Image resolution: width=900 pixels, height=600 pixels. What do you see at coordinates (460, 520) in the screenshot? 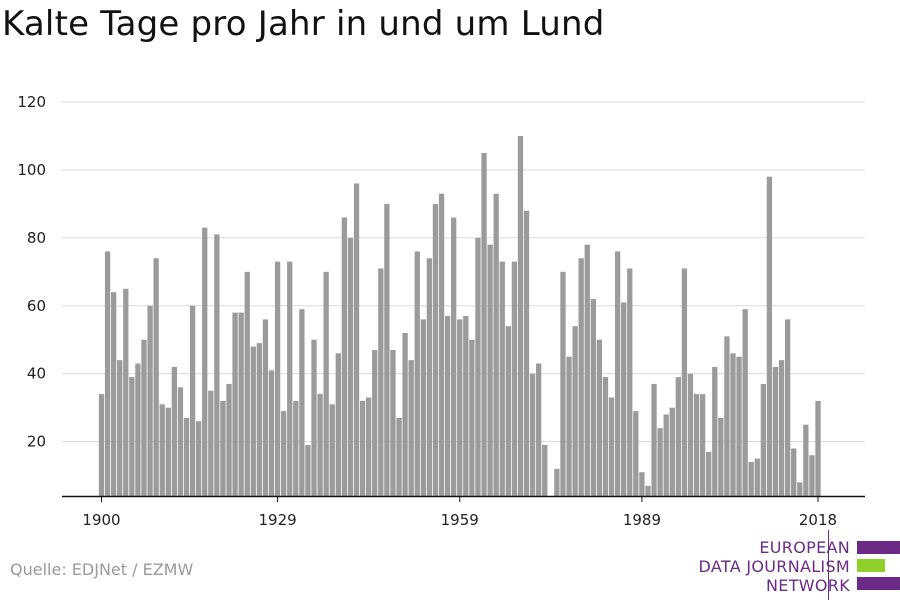
I see `x-tick-label: 1959` at bounding box center [460, 520].